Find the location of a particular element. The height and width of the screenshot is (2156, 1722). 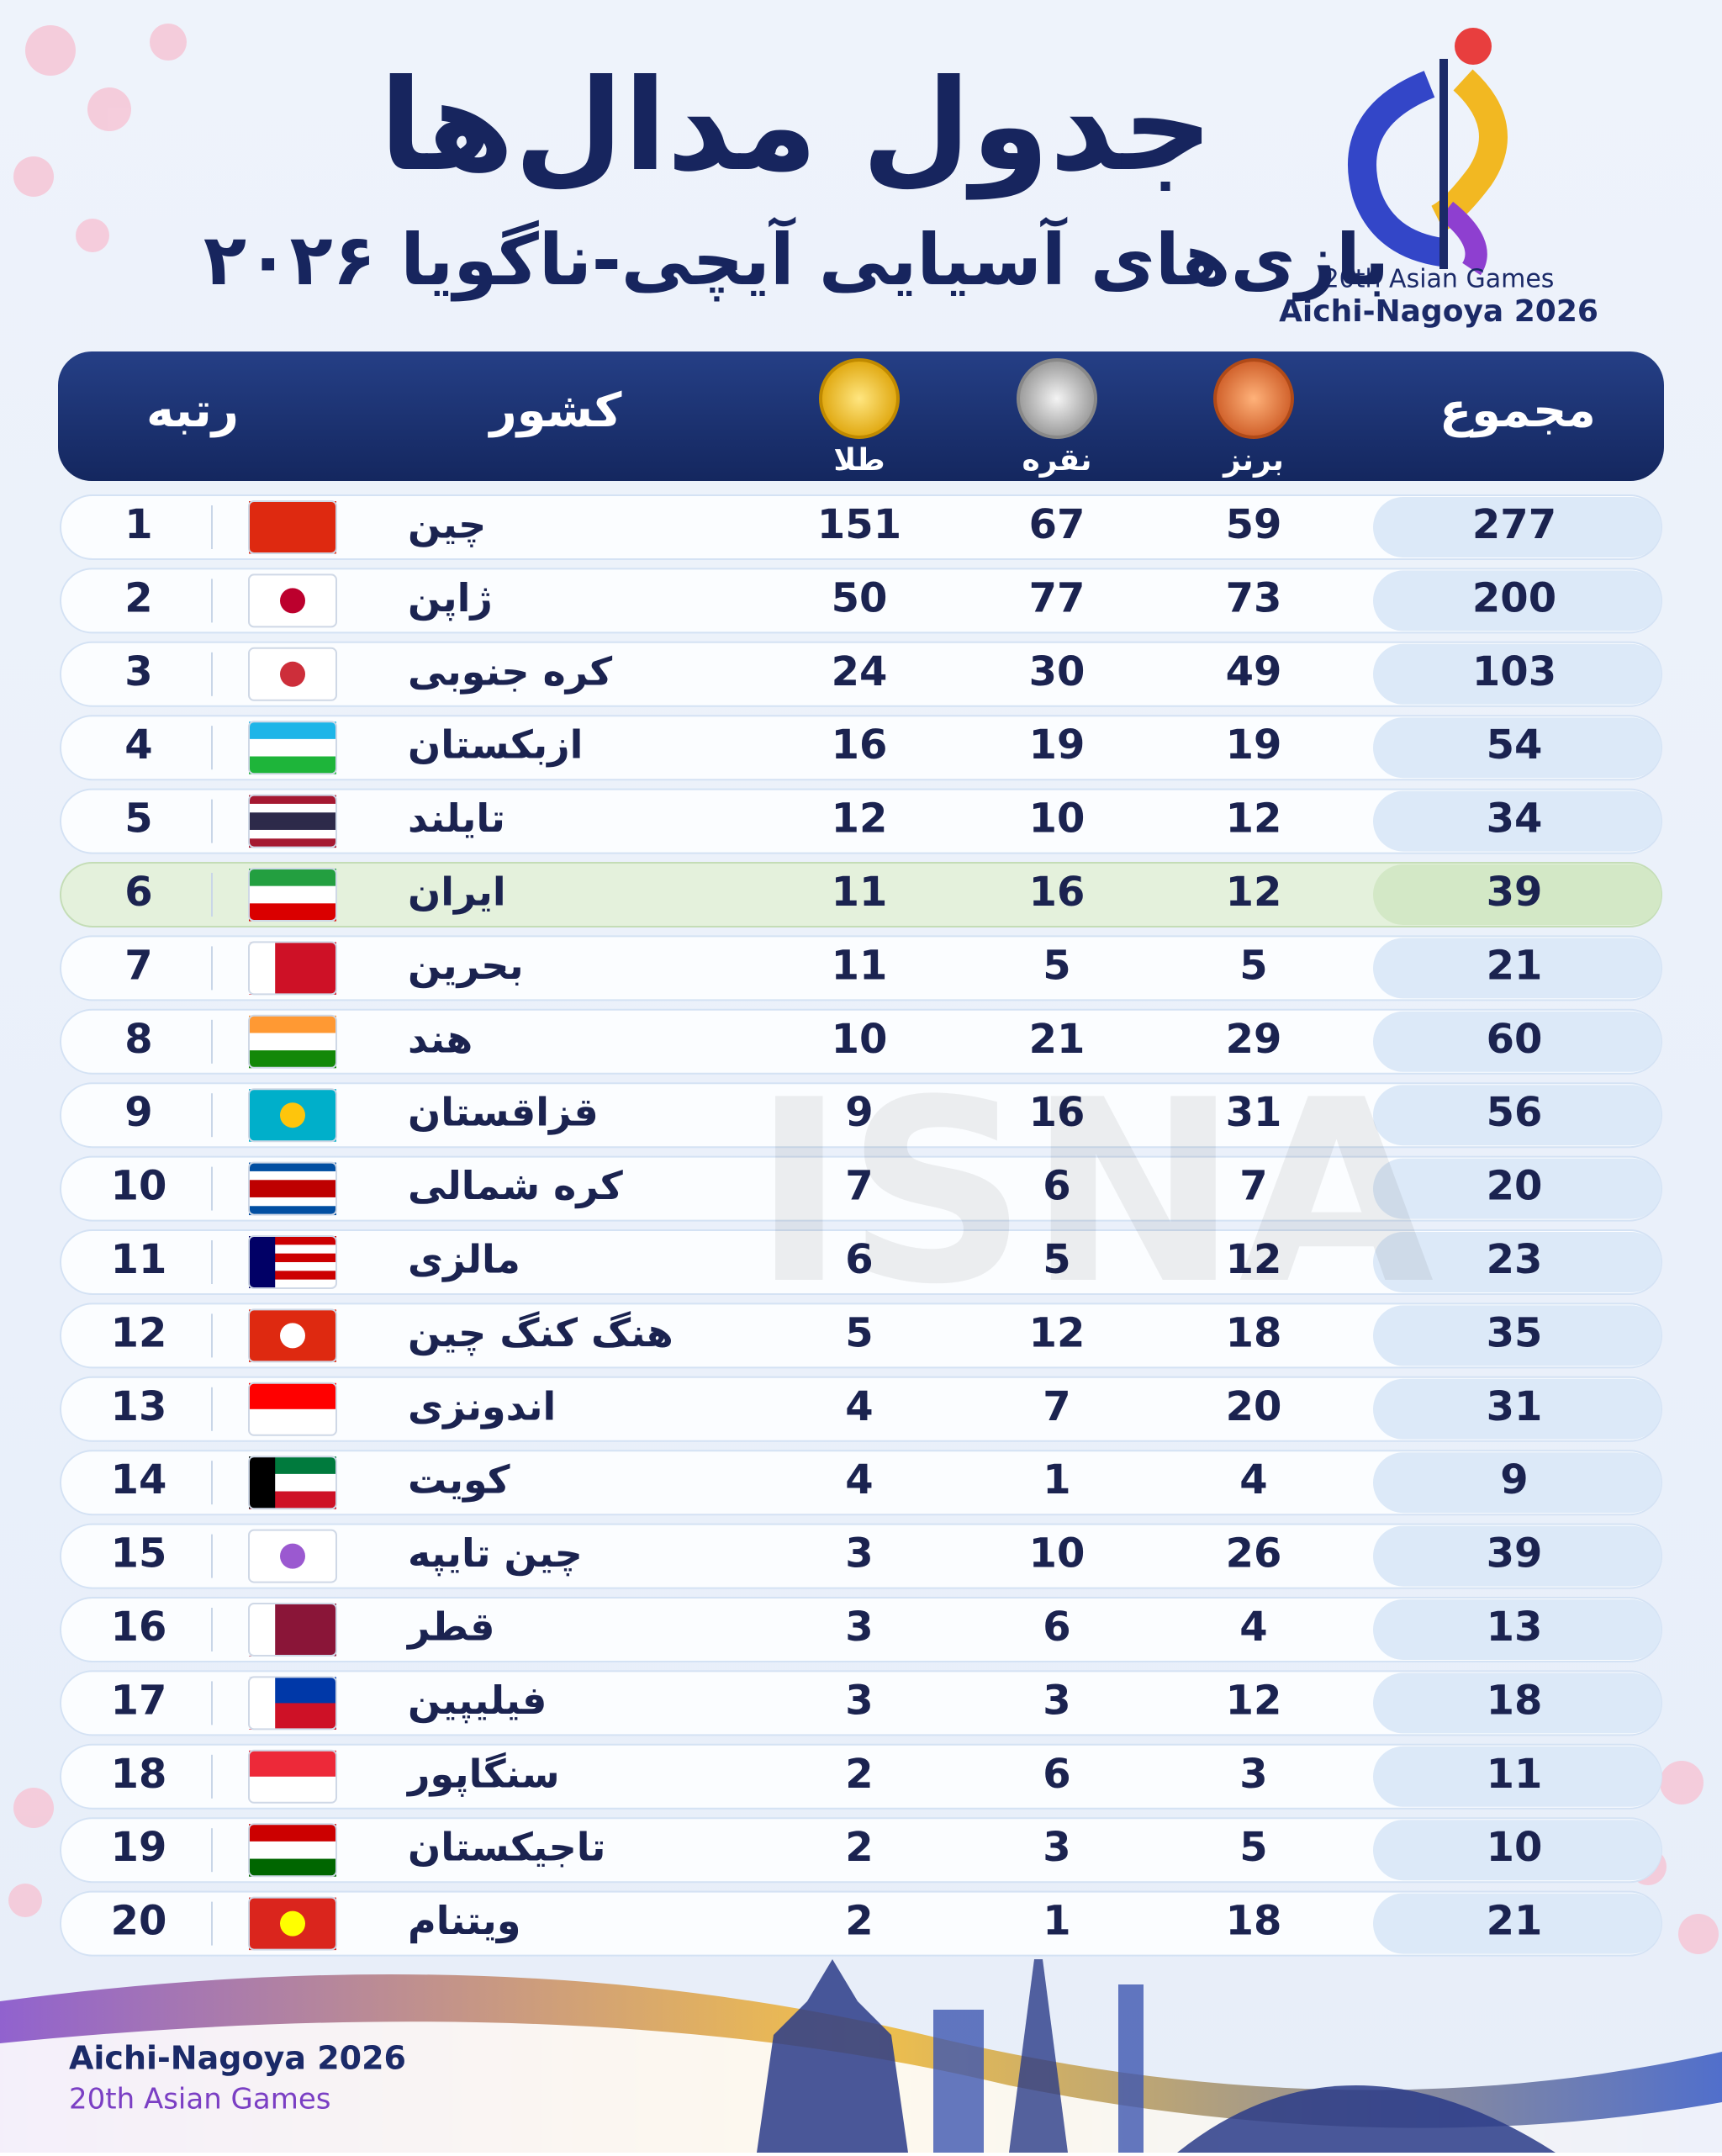

total: 39 is located at coordinates (1515, 892).